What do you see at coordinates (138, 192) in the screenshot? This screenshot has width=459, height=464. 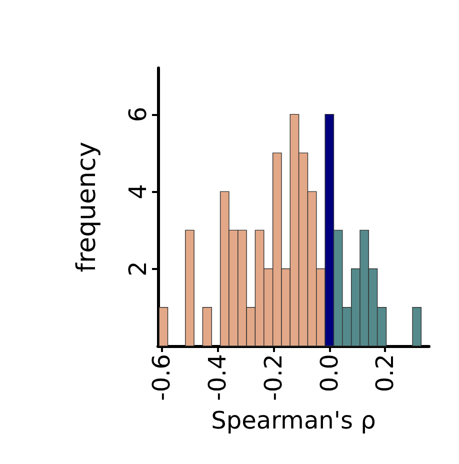 I see `y-tick-label: 4` at bounding box center [138, 192].